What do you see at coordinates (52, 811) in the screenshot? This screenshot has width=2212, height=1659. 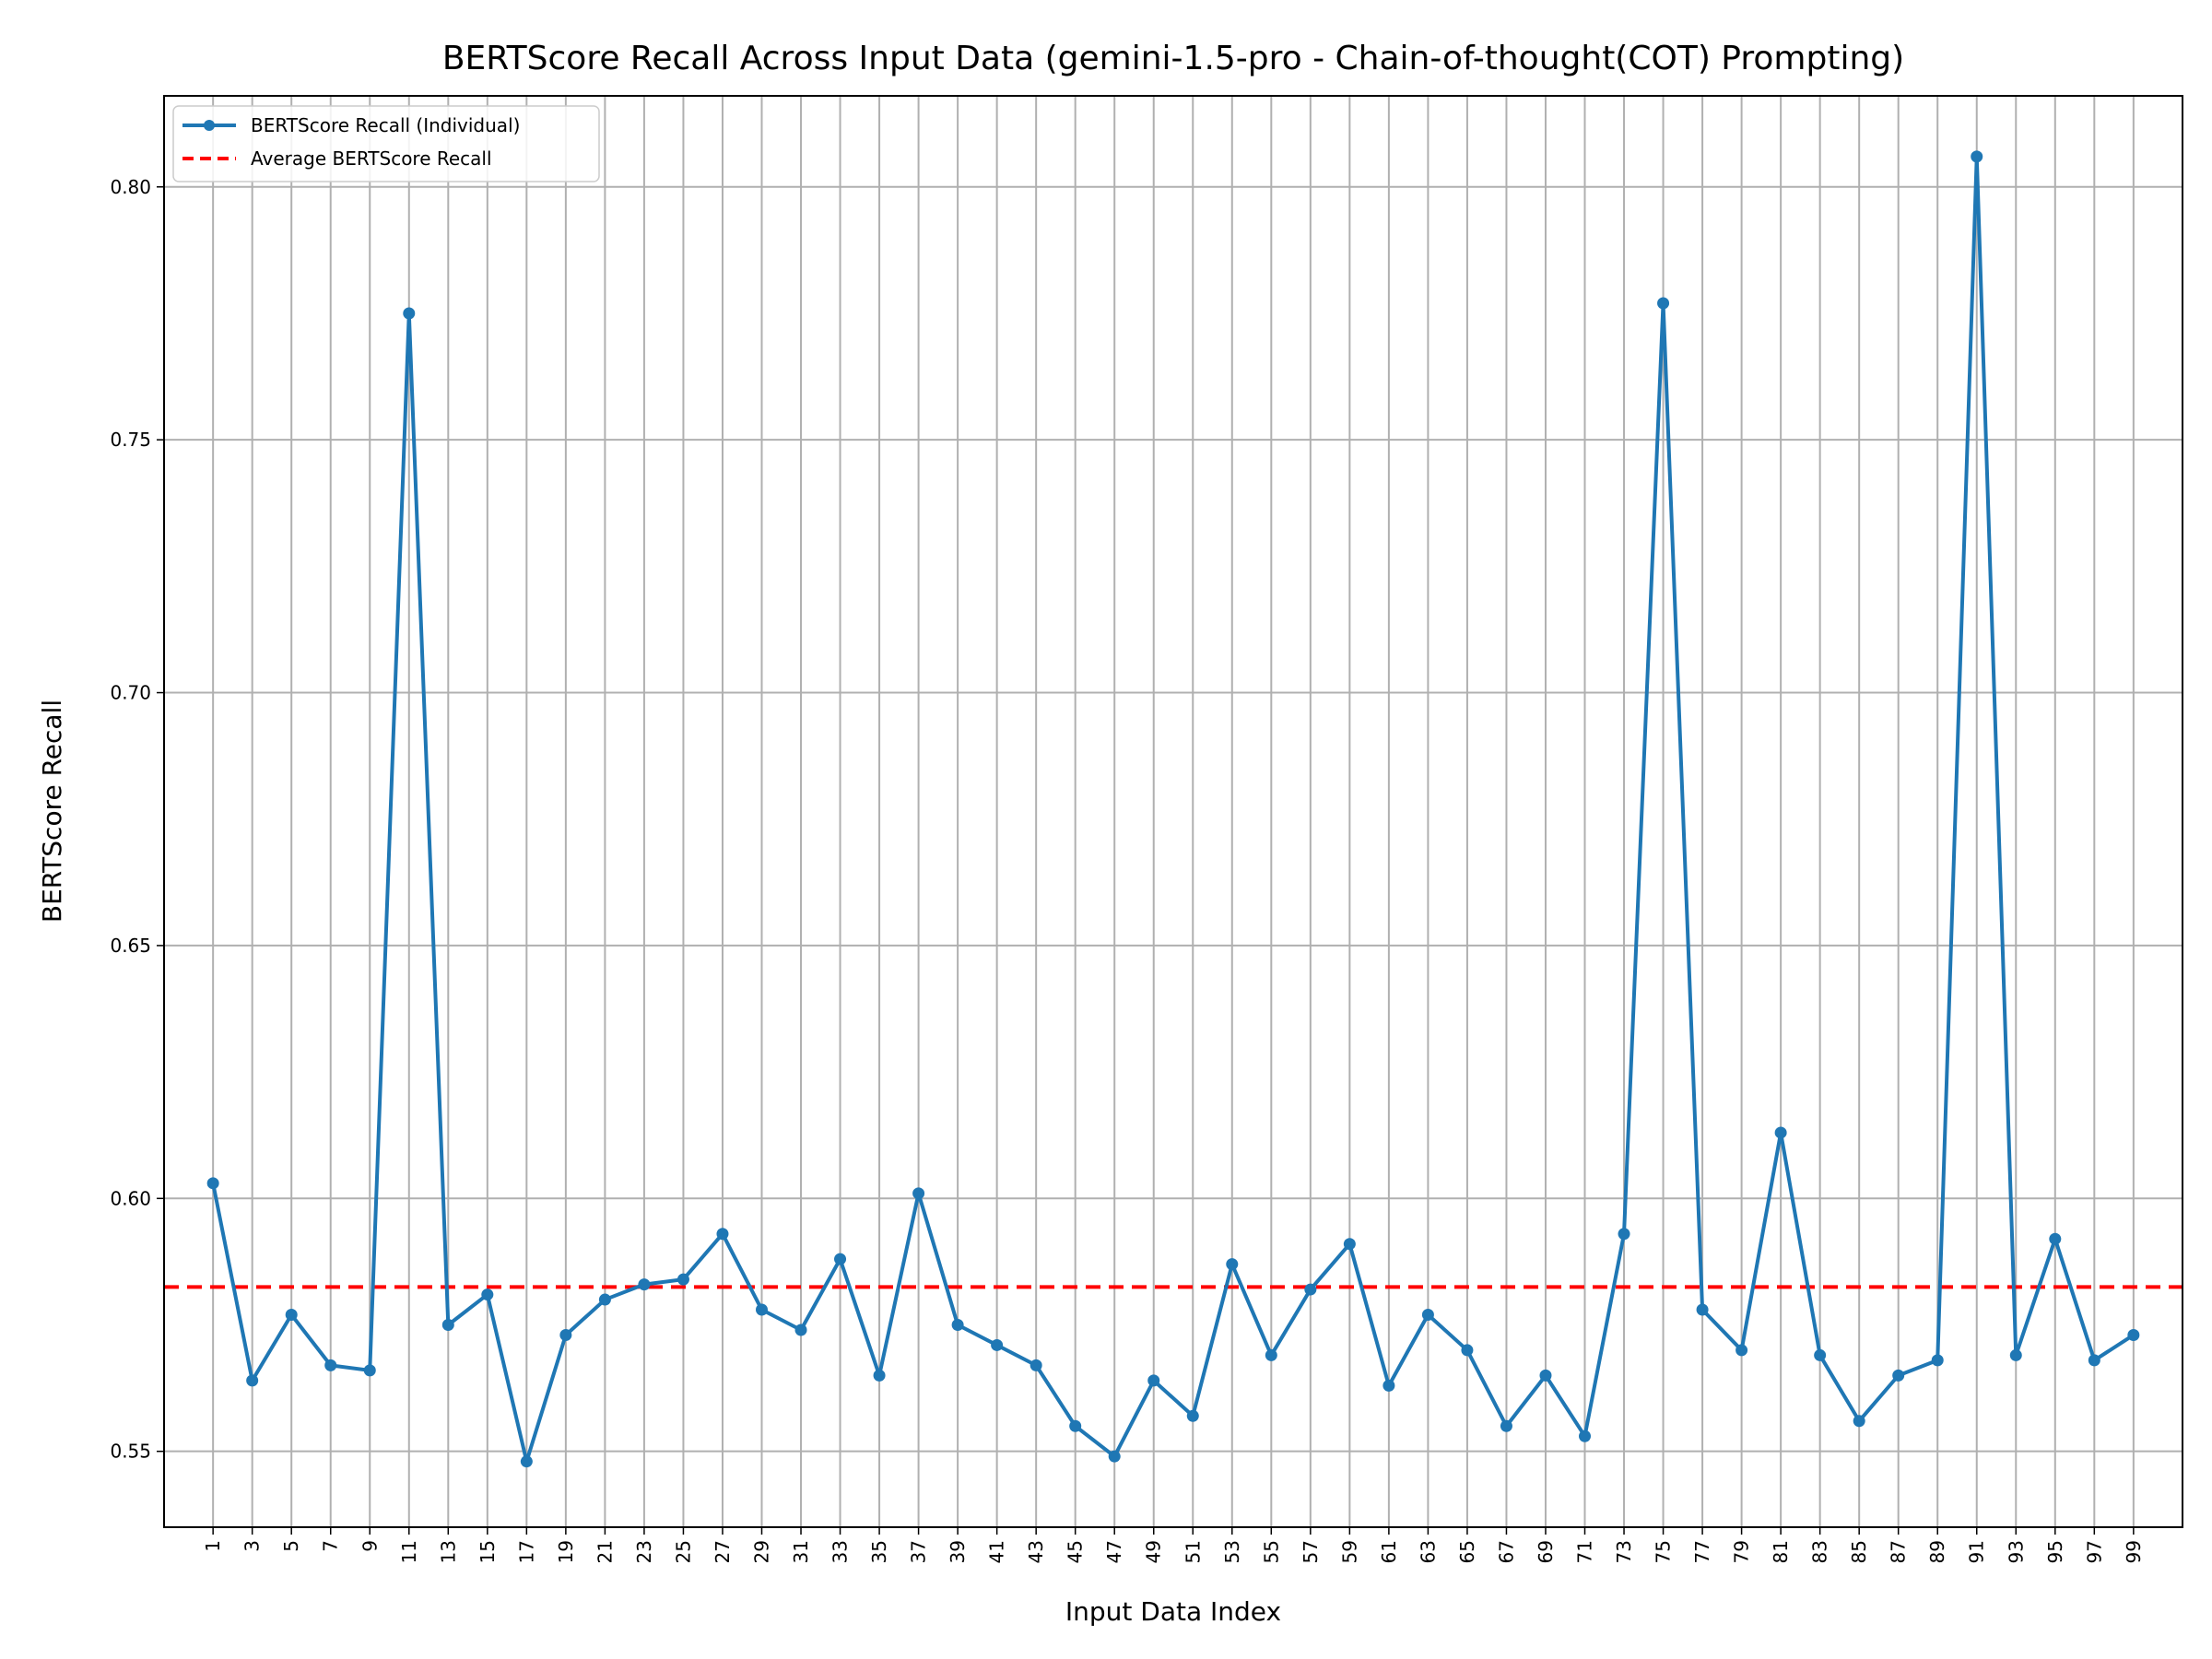 I see `y-axis-label: BERTScore Recall` at bounding box center [52, 811].